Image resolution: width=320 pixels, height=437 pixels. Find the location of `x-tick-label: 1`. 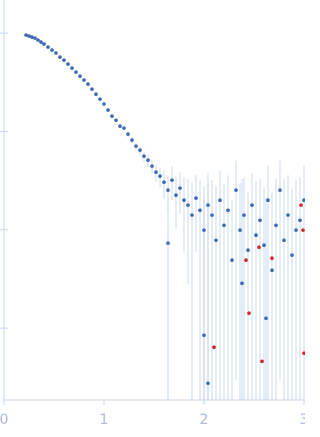

x-tick-label: 1 is located at coordinates (104, 420).